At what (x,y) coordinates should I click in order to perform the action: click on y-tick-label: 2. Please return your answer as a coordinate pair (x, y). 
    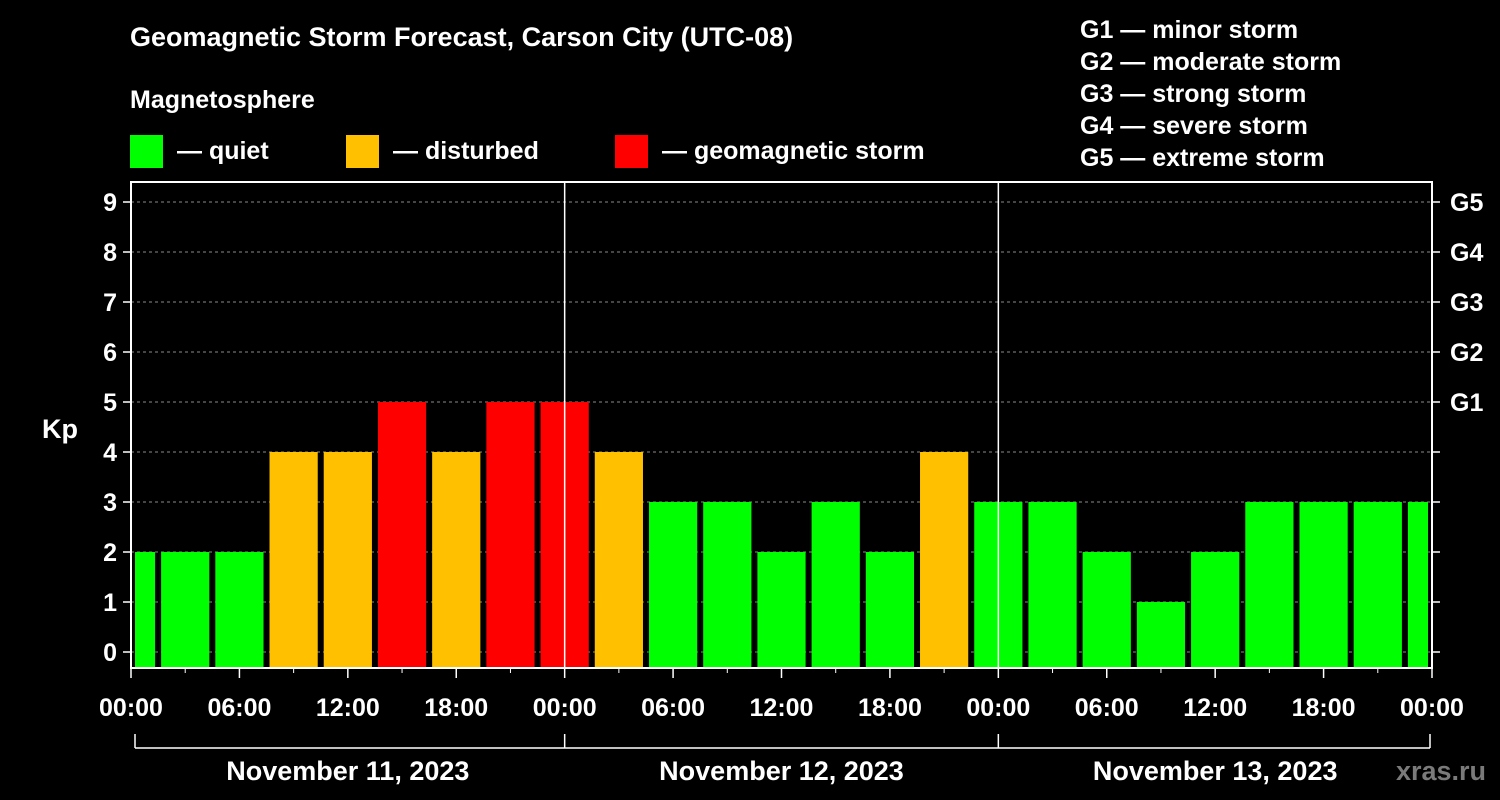
    Looking at the image, I should click on (110, 553).